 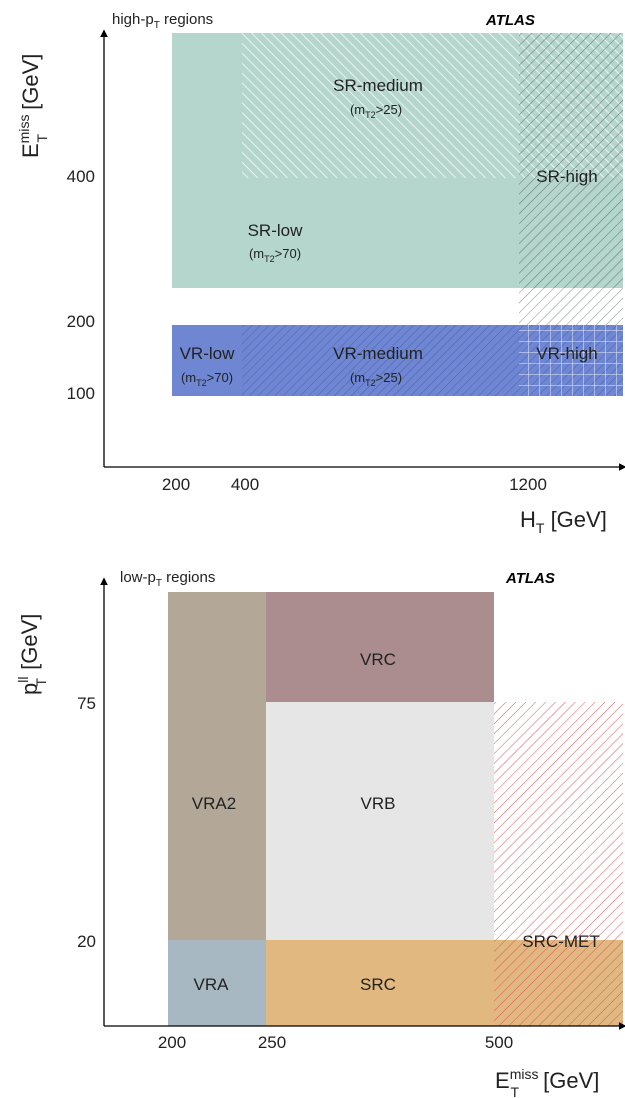 I want to click on bottom-atlas-label: ATLAS, so click(x=530, y=578).